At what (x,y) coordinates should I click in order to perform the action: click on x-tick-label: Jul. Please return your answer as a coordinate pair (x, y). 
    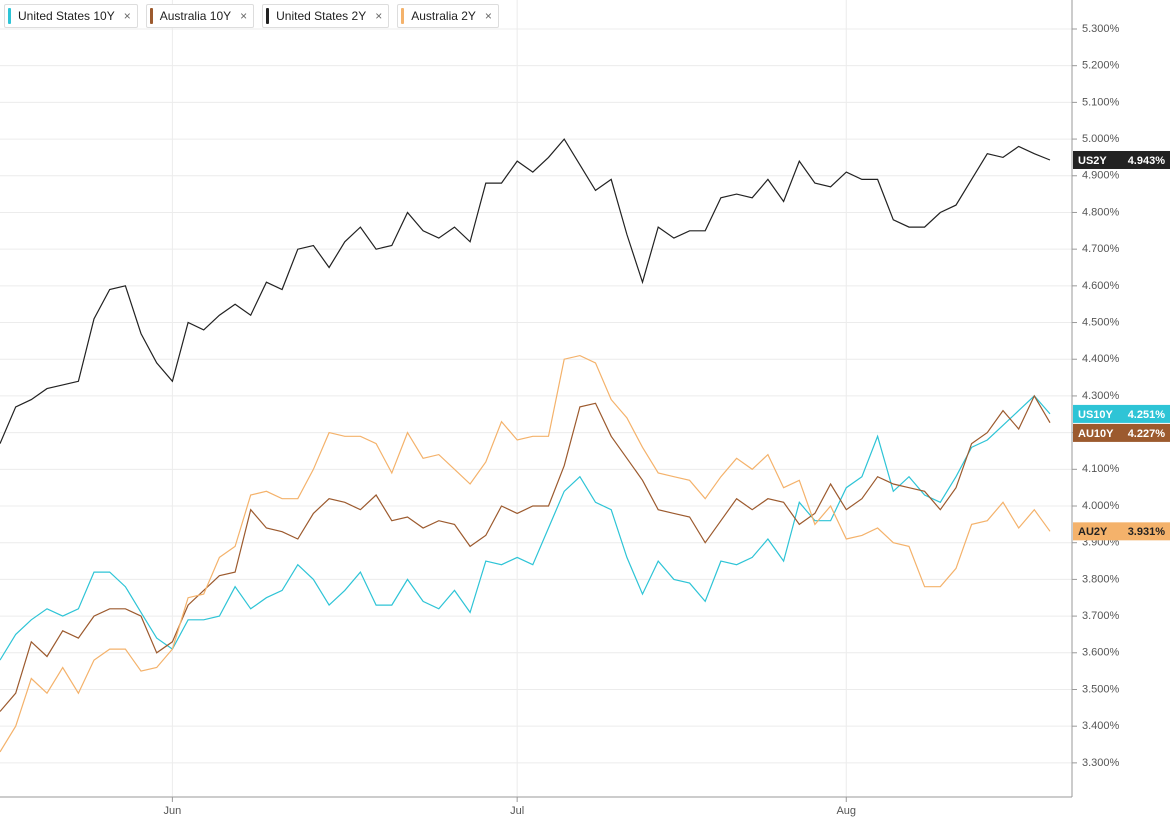
    Looking at the image, I should click on (517, 811).